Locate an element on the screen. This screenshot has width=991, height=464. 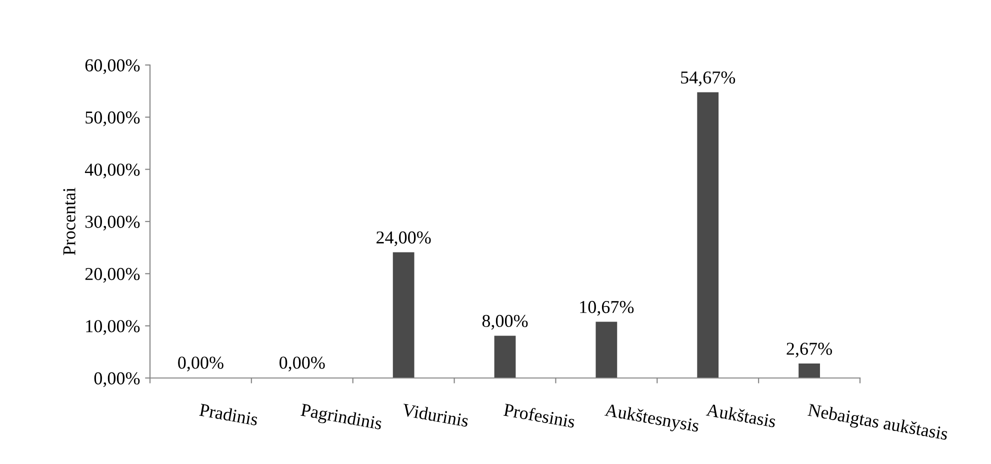
x-tick-label: Aukštesnysis is located at coordinates (652, 419).